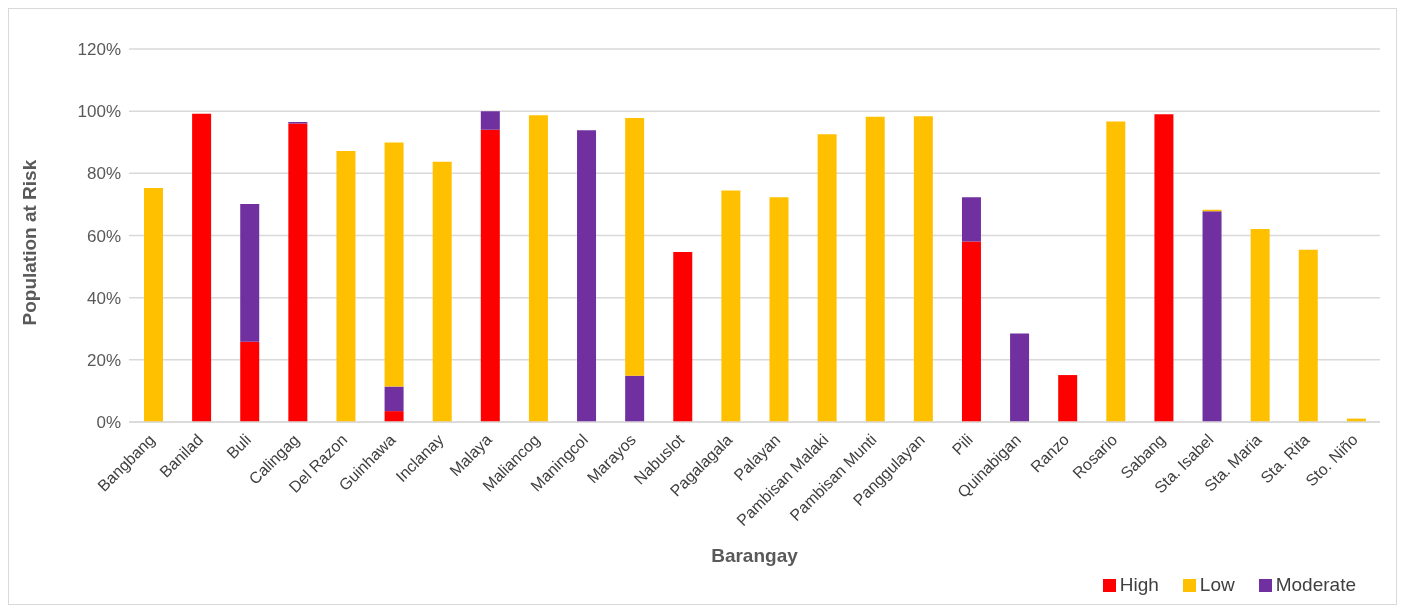 This screenshot has width=1405, height=613. Describe the element at coordinates (755, 555) in the screenshot. I see `x-axis-title: Barangay` at that location.